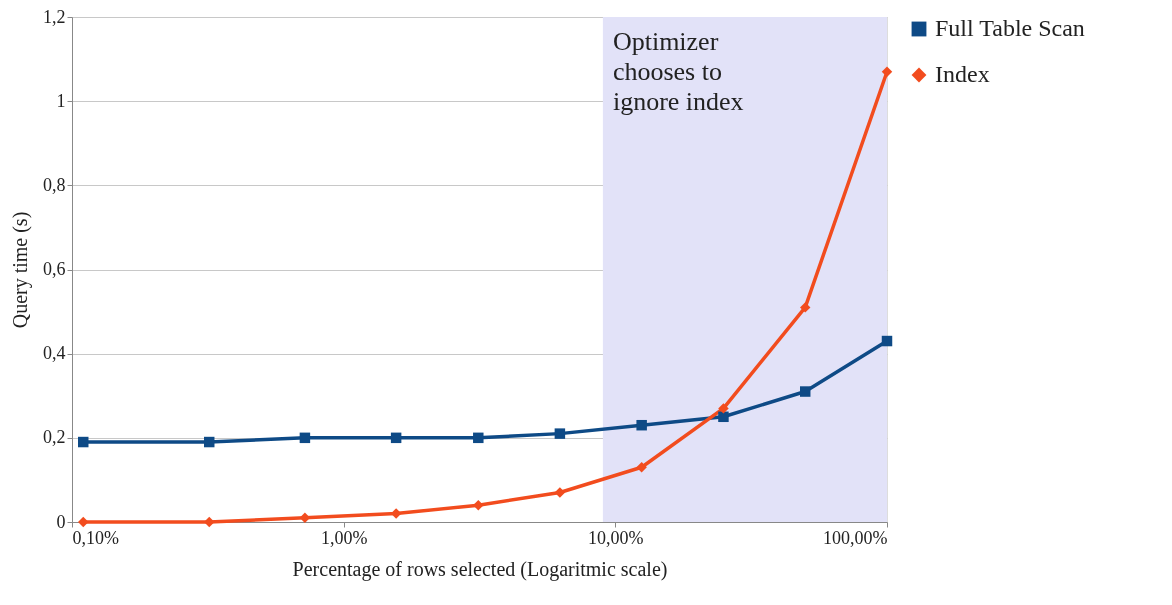  What do you see at coordinates (54, 184) in the screenshot?
I see `y-tick-label: 0,8` at bounding box center [54, 184].